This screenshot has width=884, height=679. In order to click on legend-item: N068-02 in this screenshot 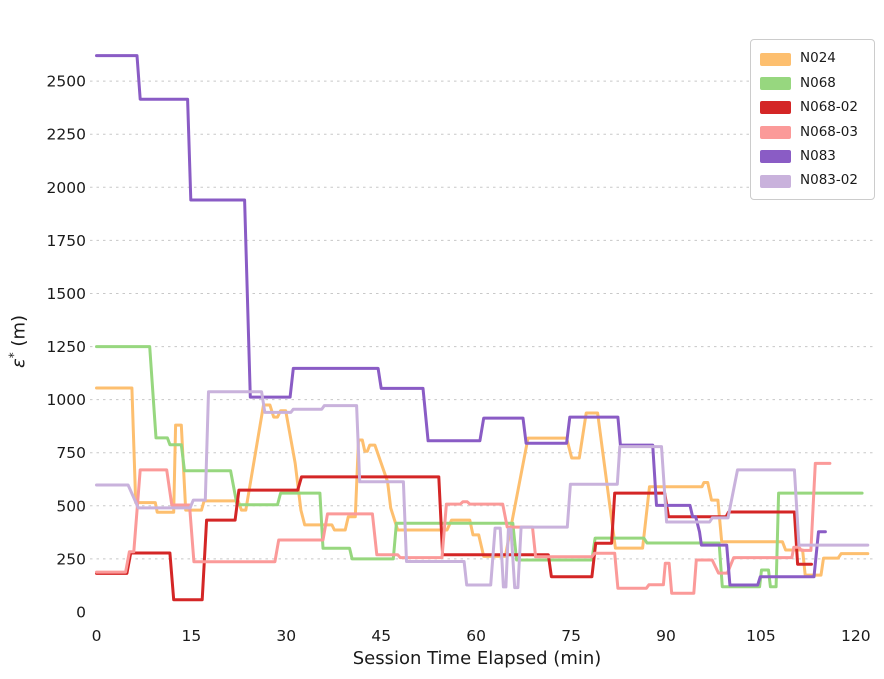, I will do `click(813, 108)`.